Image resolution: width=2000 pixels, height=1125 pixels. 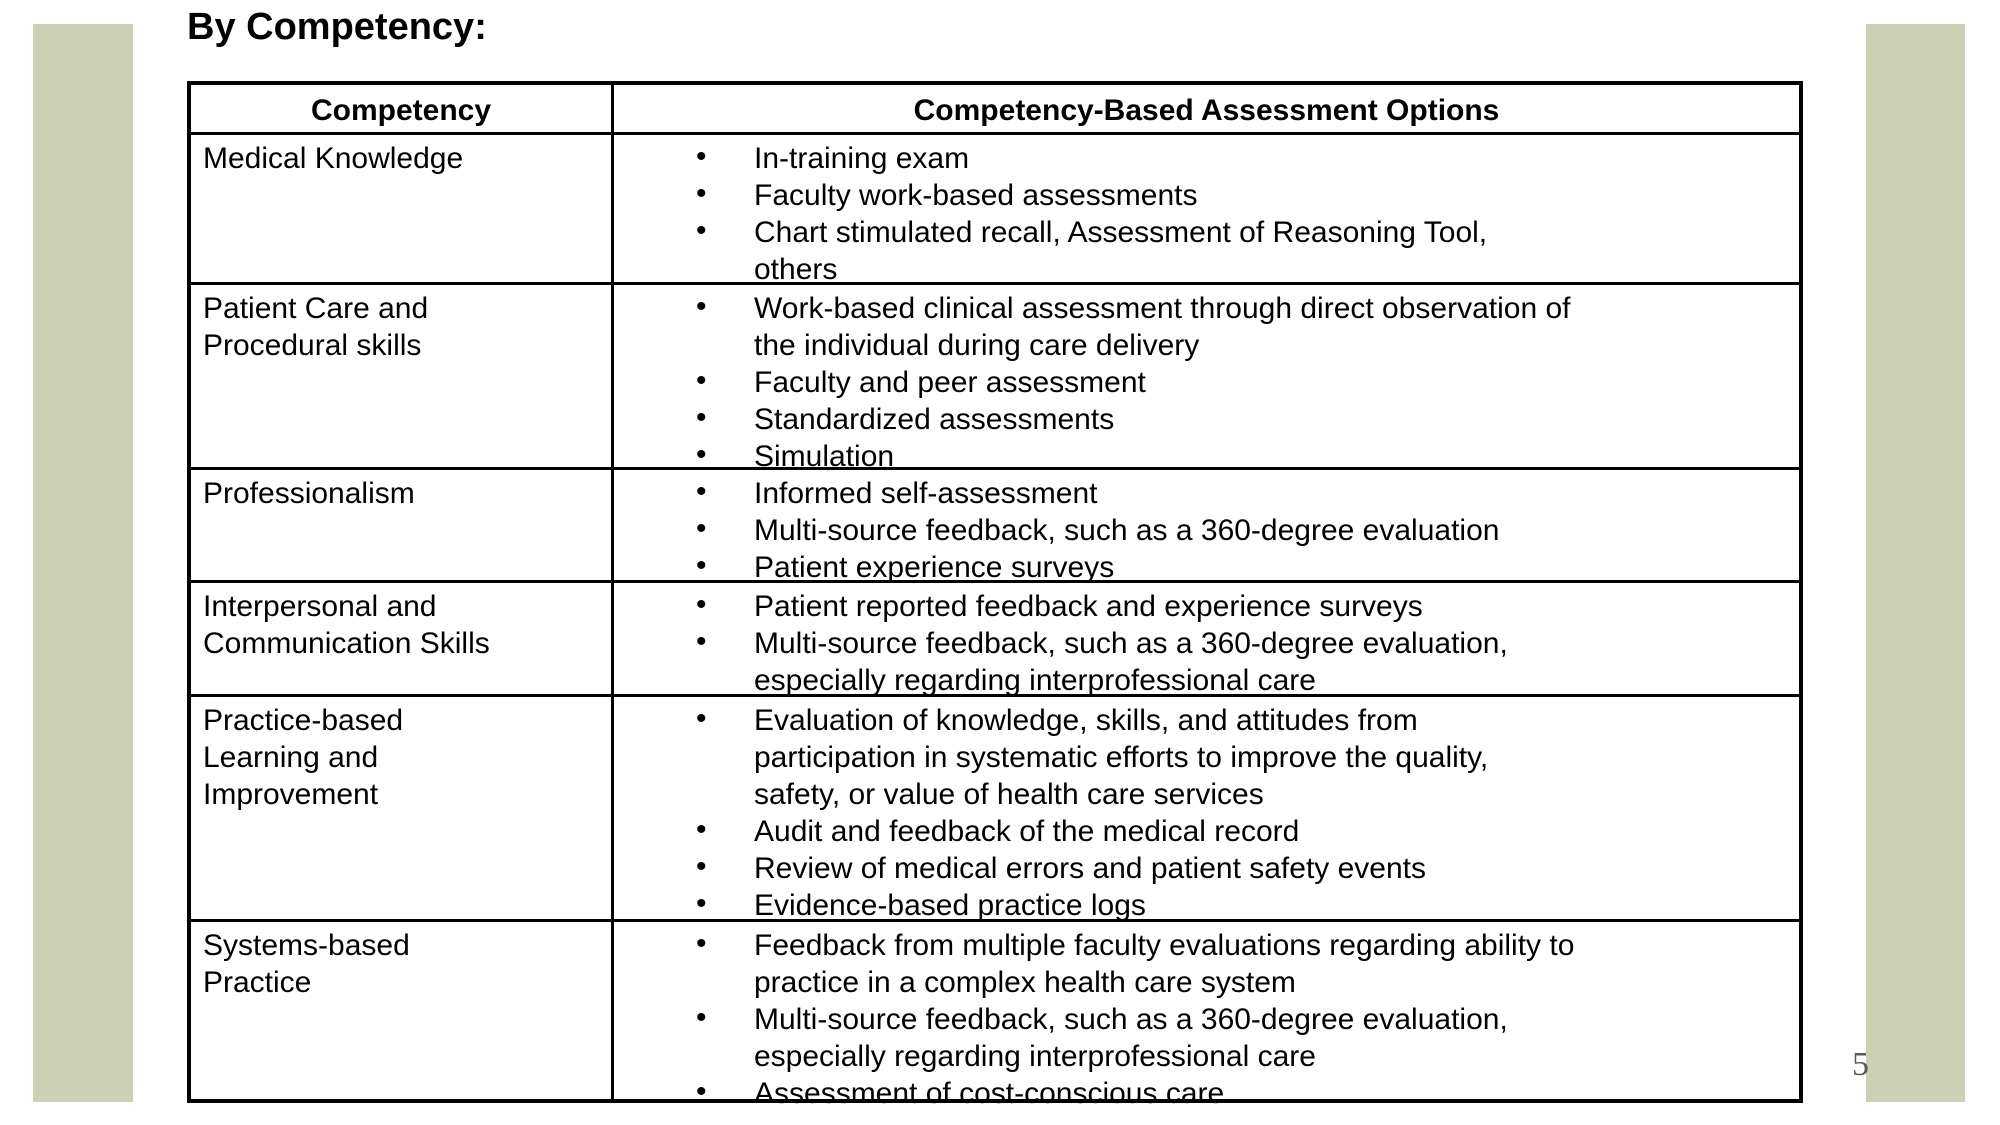 What do you see at coordinates (83, 563) in the screenshot?
I see `left-accent-bar` at bounding box center [83, 563].